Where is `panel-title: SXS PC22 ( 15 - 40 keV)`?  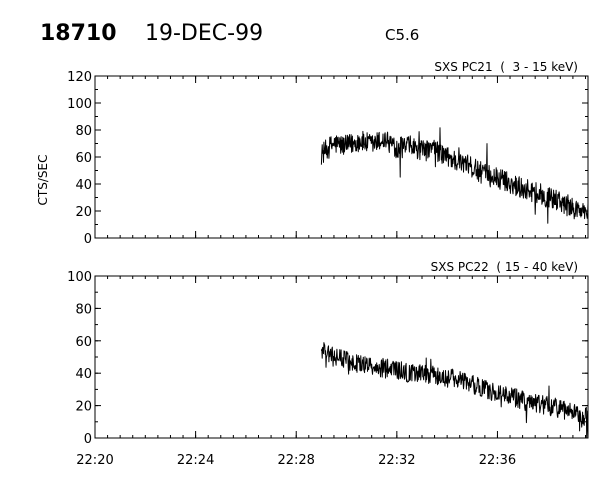 panel-title: SXS PC22 ( 15 - 40 keV) is located at coordinates (504, 267).